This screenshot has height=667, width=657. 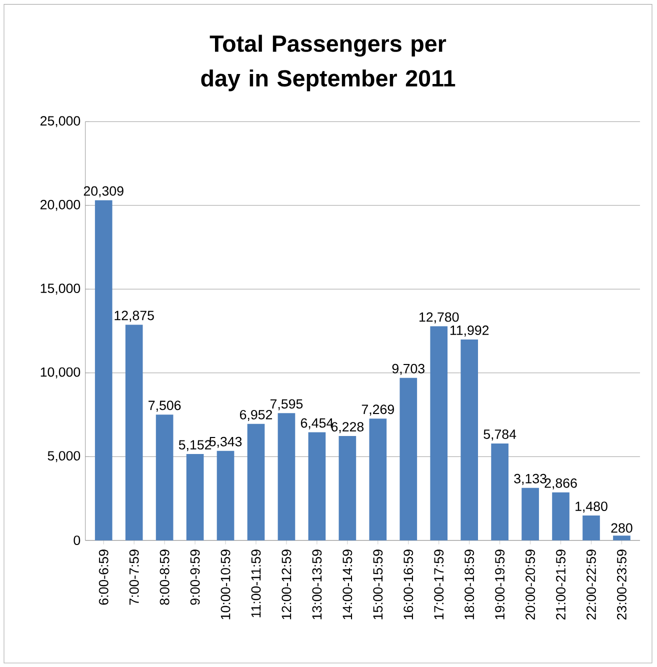 What do you see at coordinates (225, 442) in the screenshot?
I see `data-label: 5,343` at bounding box center [225, 442].